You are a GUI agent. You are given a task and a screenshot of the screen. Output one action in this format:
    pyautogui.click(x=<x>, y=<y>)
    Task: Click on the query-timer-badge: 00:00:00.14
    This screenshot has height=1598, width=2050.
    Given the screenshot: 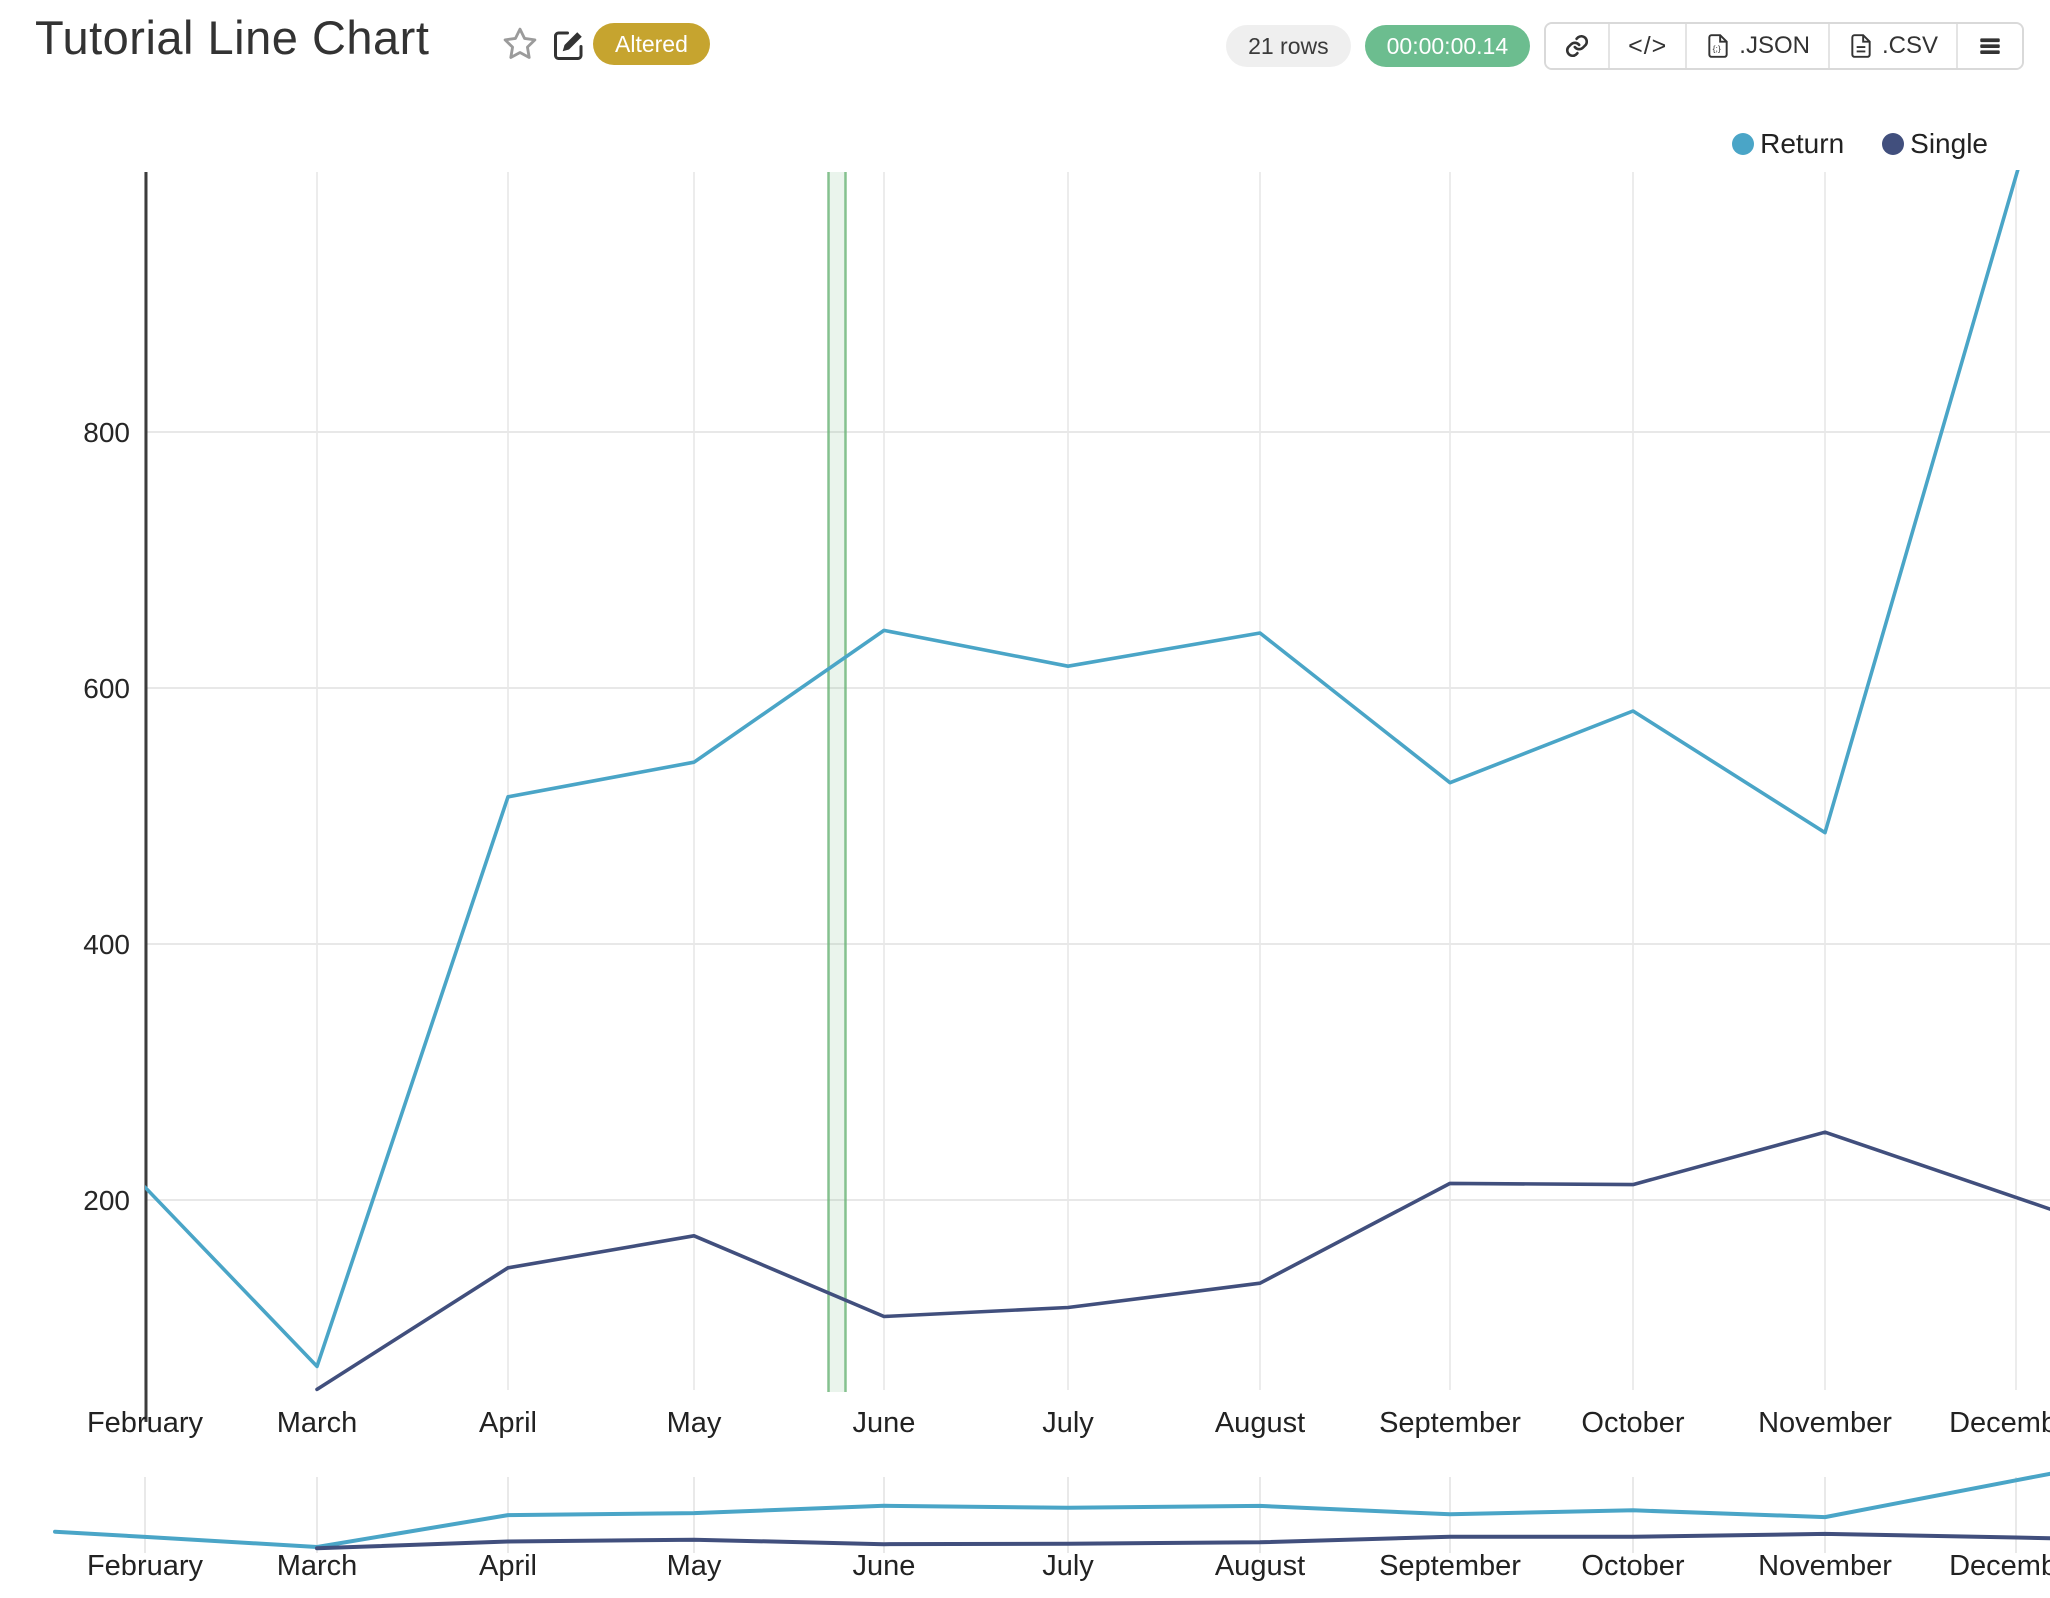 What is the action you would take?
    pyautogui.click(x=1447, y=46)
    